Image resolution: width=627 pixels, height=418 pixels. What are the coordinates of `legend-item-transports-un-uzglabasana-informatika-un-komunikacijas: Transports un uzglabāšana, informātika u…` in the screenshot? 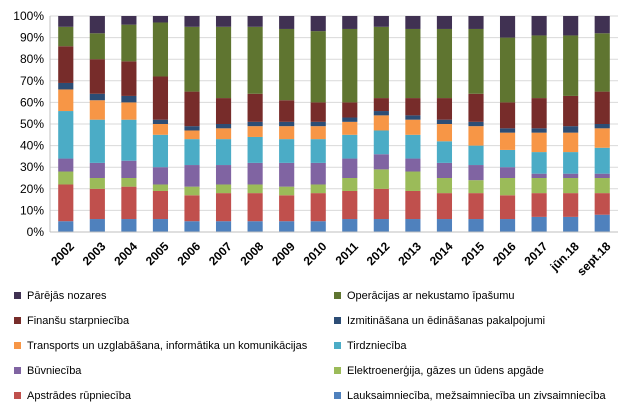 It's located at (161, 346).